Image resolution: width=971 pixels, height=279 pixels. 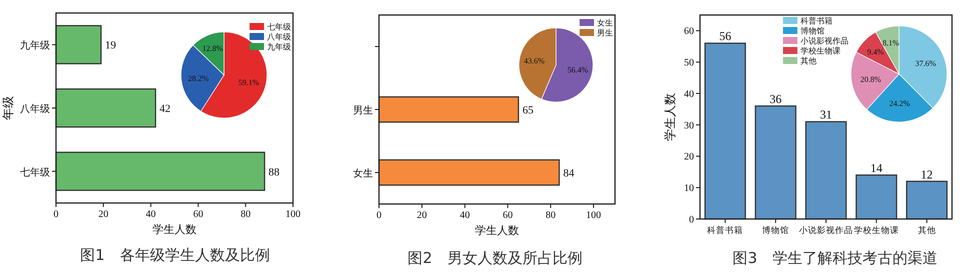 What do you see at coordinates (725, 36) in the screenshot?
I see `data-label: 56` at bounding box center [725, 36].